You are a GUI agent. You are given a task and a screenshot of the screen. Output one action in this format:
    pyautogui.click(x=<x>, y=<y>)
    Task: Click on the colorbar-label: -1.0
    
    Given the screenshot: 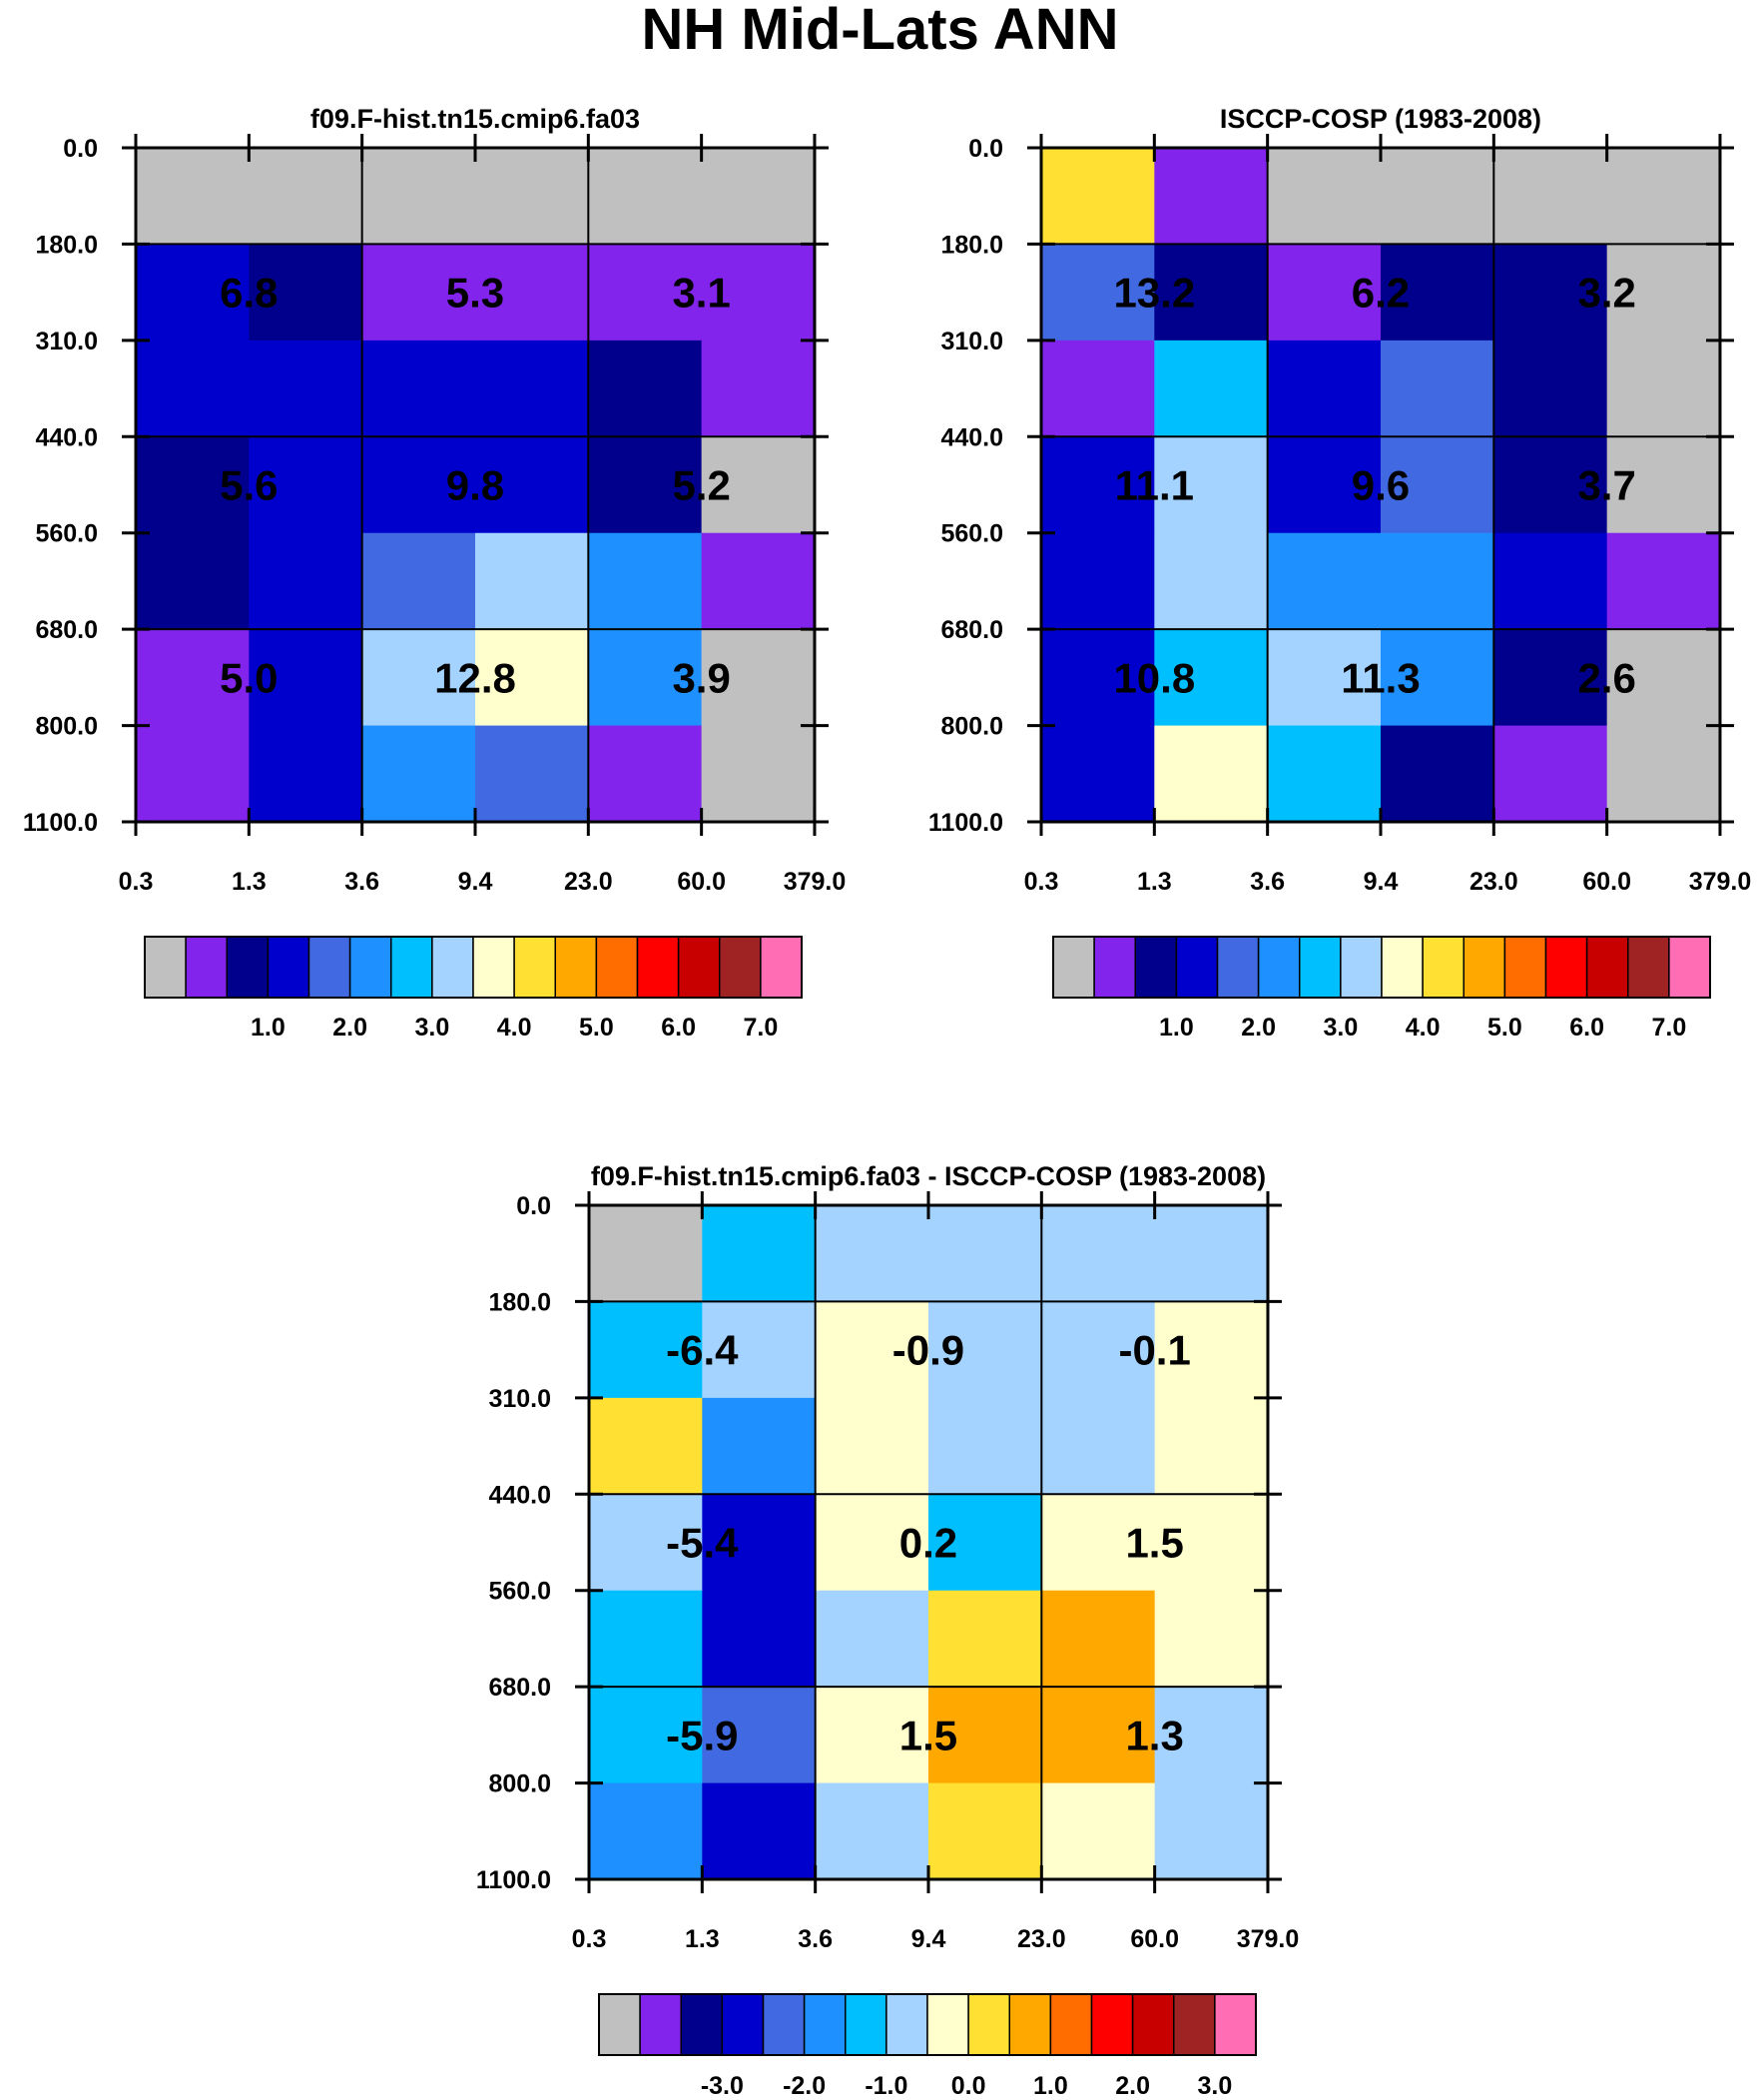 What is the action you would take?
    pyautogui.click(x=886, y=2086)
    